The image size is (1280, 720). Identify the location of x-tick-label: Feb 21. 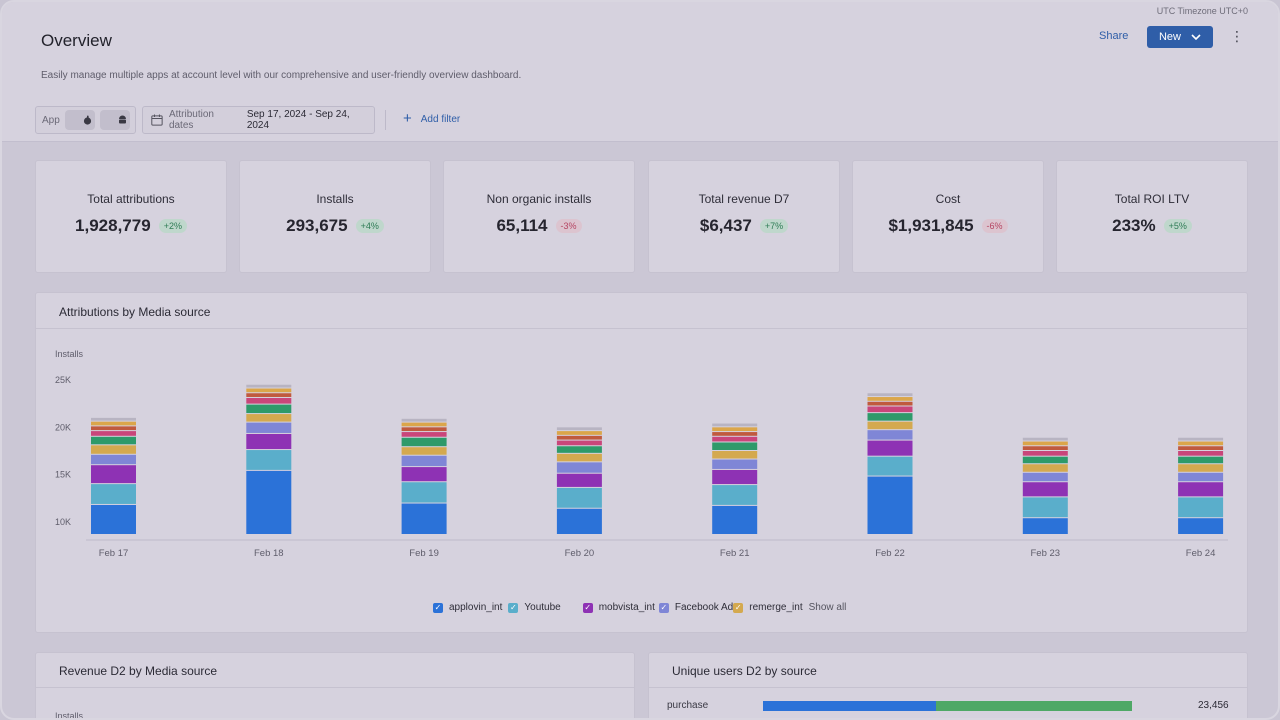
(735, 553).